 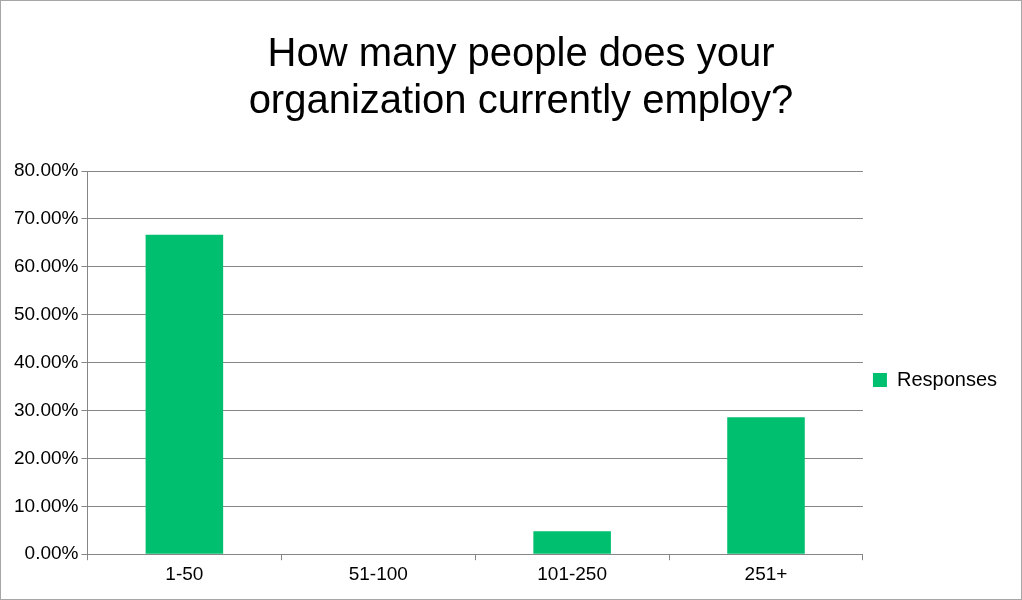 I want to click on x-tick-label: 51-100, so click(x=378, y=573).